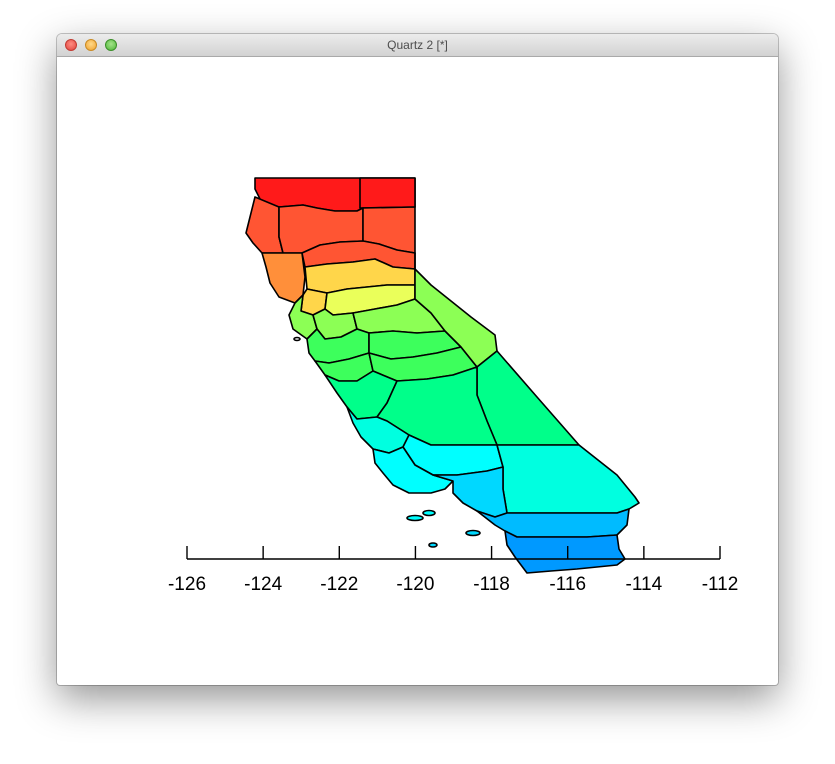 This screenshot has height=764, width=835. I want to click on close-button, so click(71, 45).